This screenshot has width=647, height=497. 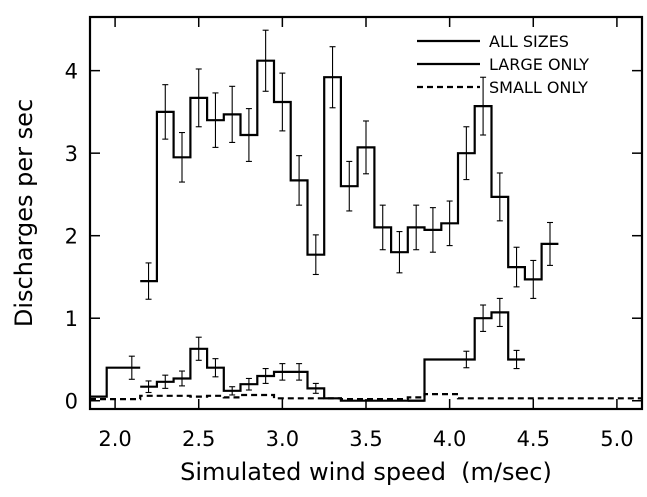 I want to click on x-tick-label: 4.5, so click(x=533, y=439).